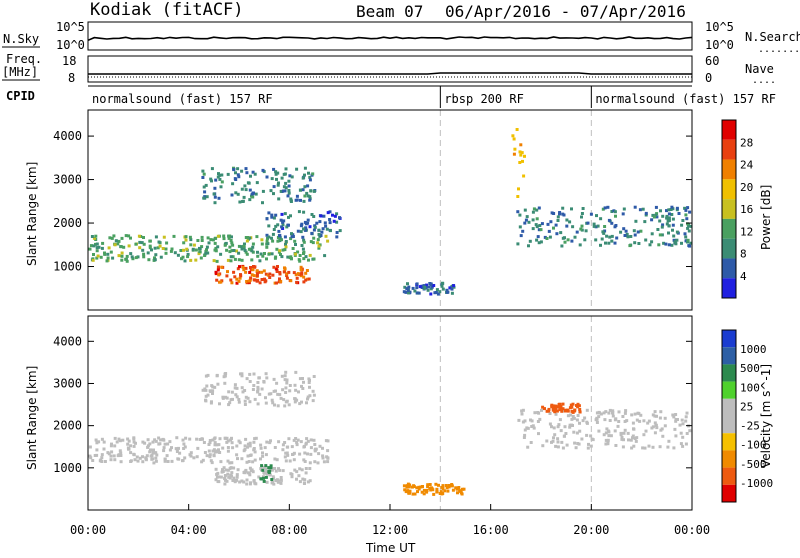 Image resolution: width=800 pixels, height=558 pixels. What do you see at coordinates (746, 142) in the screenshot?
I see `colorbar-tick-label: 28` at bounding box center [746, 142].